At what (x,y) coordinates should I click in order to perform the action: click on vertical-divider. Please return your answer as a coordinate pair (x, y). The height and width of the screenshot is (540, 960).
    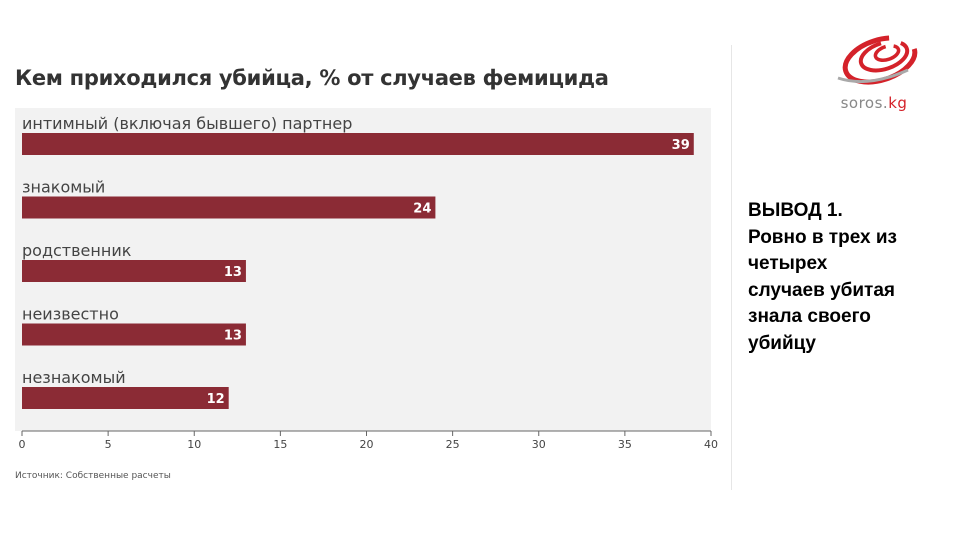
    Looking at the image, I should click on (731, 267).